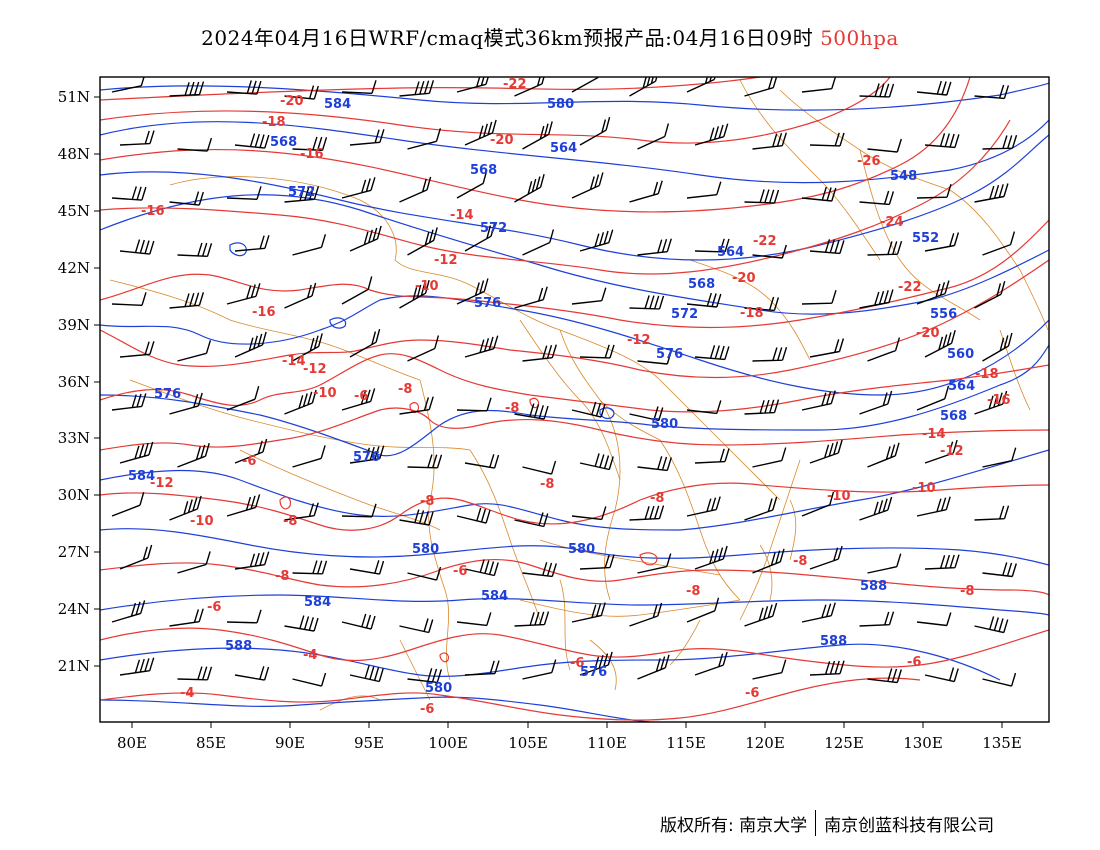 The height and width of the screenshot is (850, 1100). I want to click on isotherm-label: -16, so click(264, 312).